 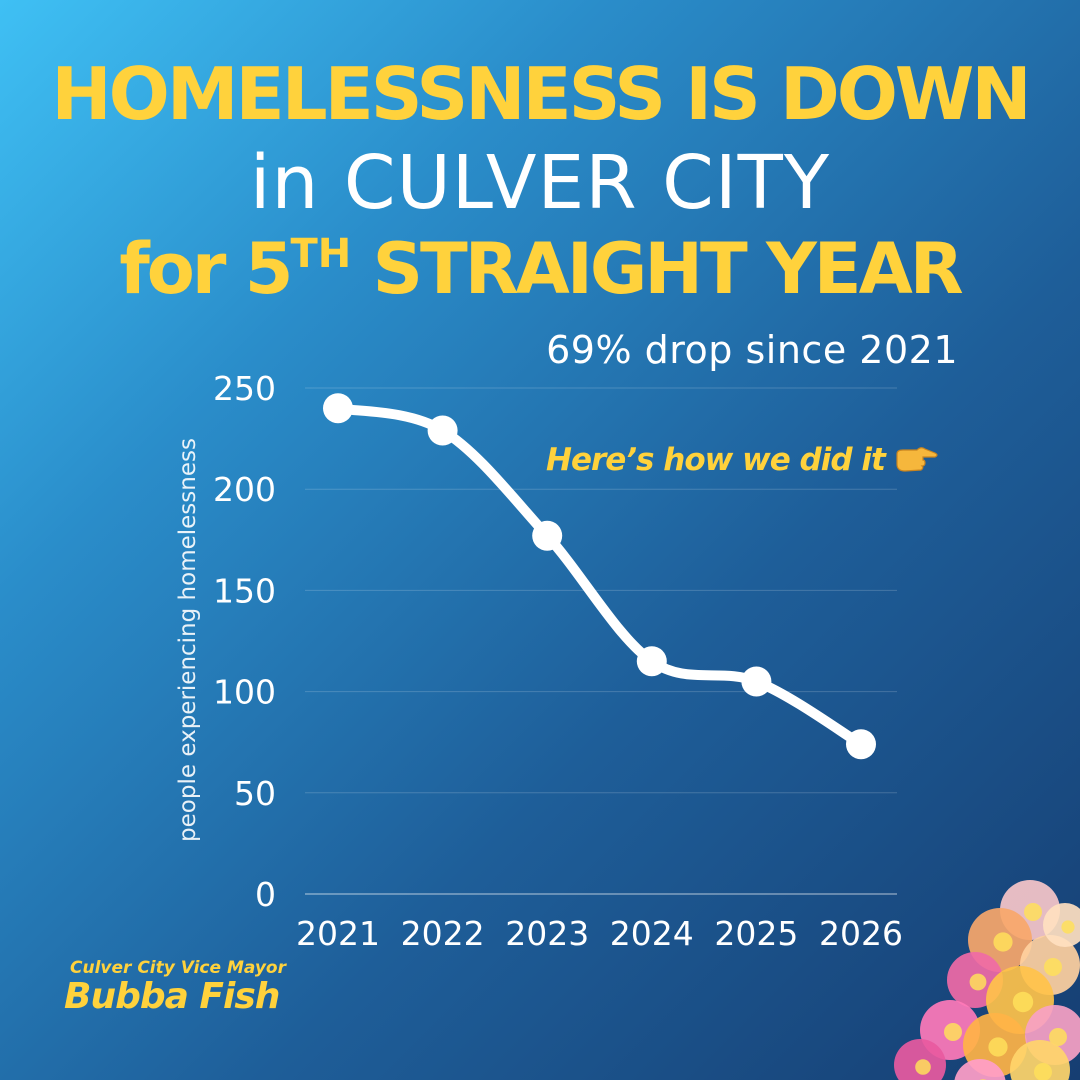 What do you see at coordinates (178, 968) in the screenshot?
I see `signature-role: Culver City Vice Mayor` at bounding box center [178, 968].